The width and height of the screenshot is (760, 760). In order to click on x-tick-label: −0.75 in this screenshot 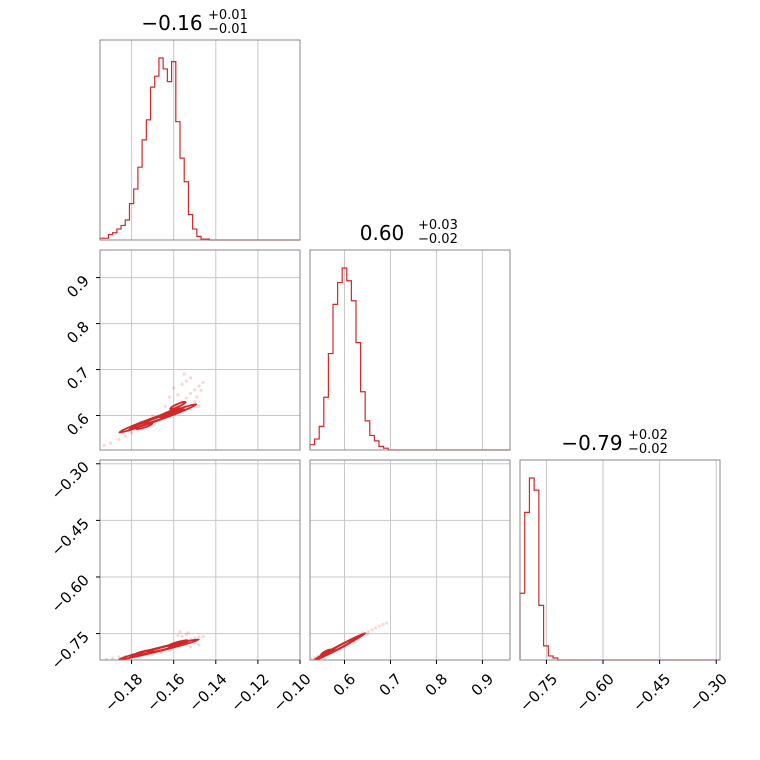, I will do `click(538, 692)`.